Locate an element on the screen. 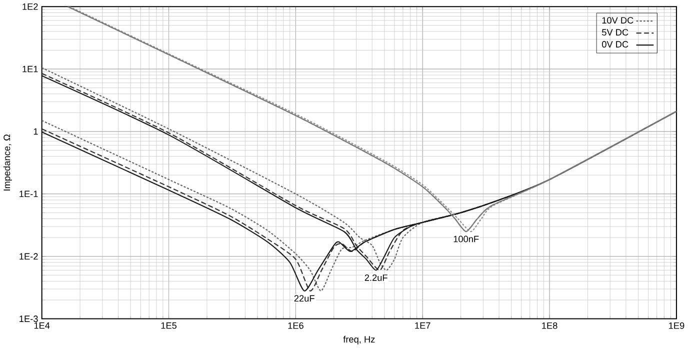 The image size is (688, 348). y-tick-label: 1E2 is located at coordinates (30, 7).